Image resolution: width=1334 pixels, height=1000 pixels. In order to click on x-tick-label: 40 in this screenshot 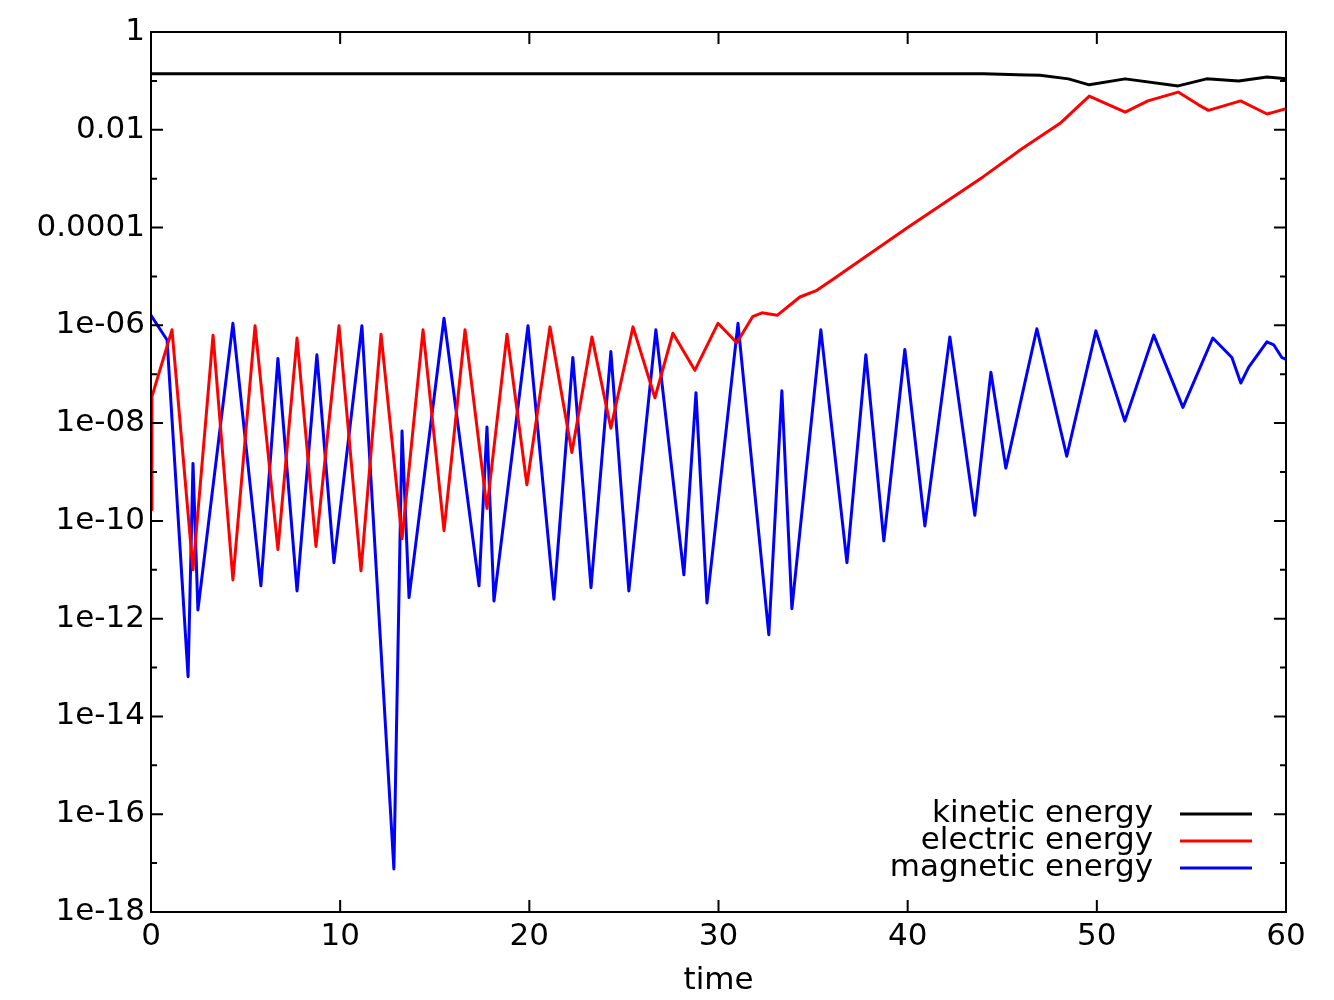, I will do `click(907, 933)`.